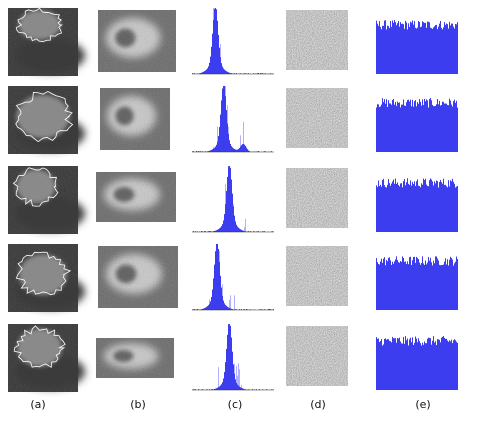  Describe the element at coordinates (137, 41) in the screenshot. I see `lesion-patch-image` at that location.